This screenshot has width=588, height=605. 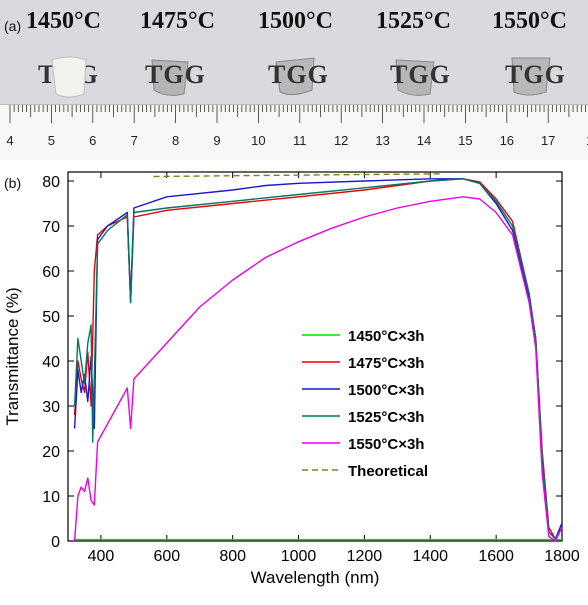 What do you see at coordinates (51, 182) in the screenshot?
I see `y-tick-label: 80` at bounding box center [51, 182].